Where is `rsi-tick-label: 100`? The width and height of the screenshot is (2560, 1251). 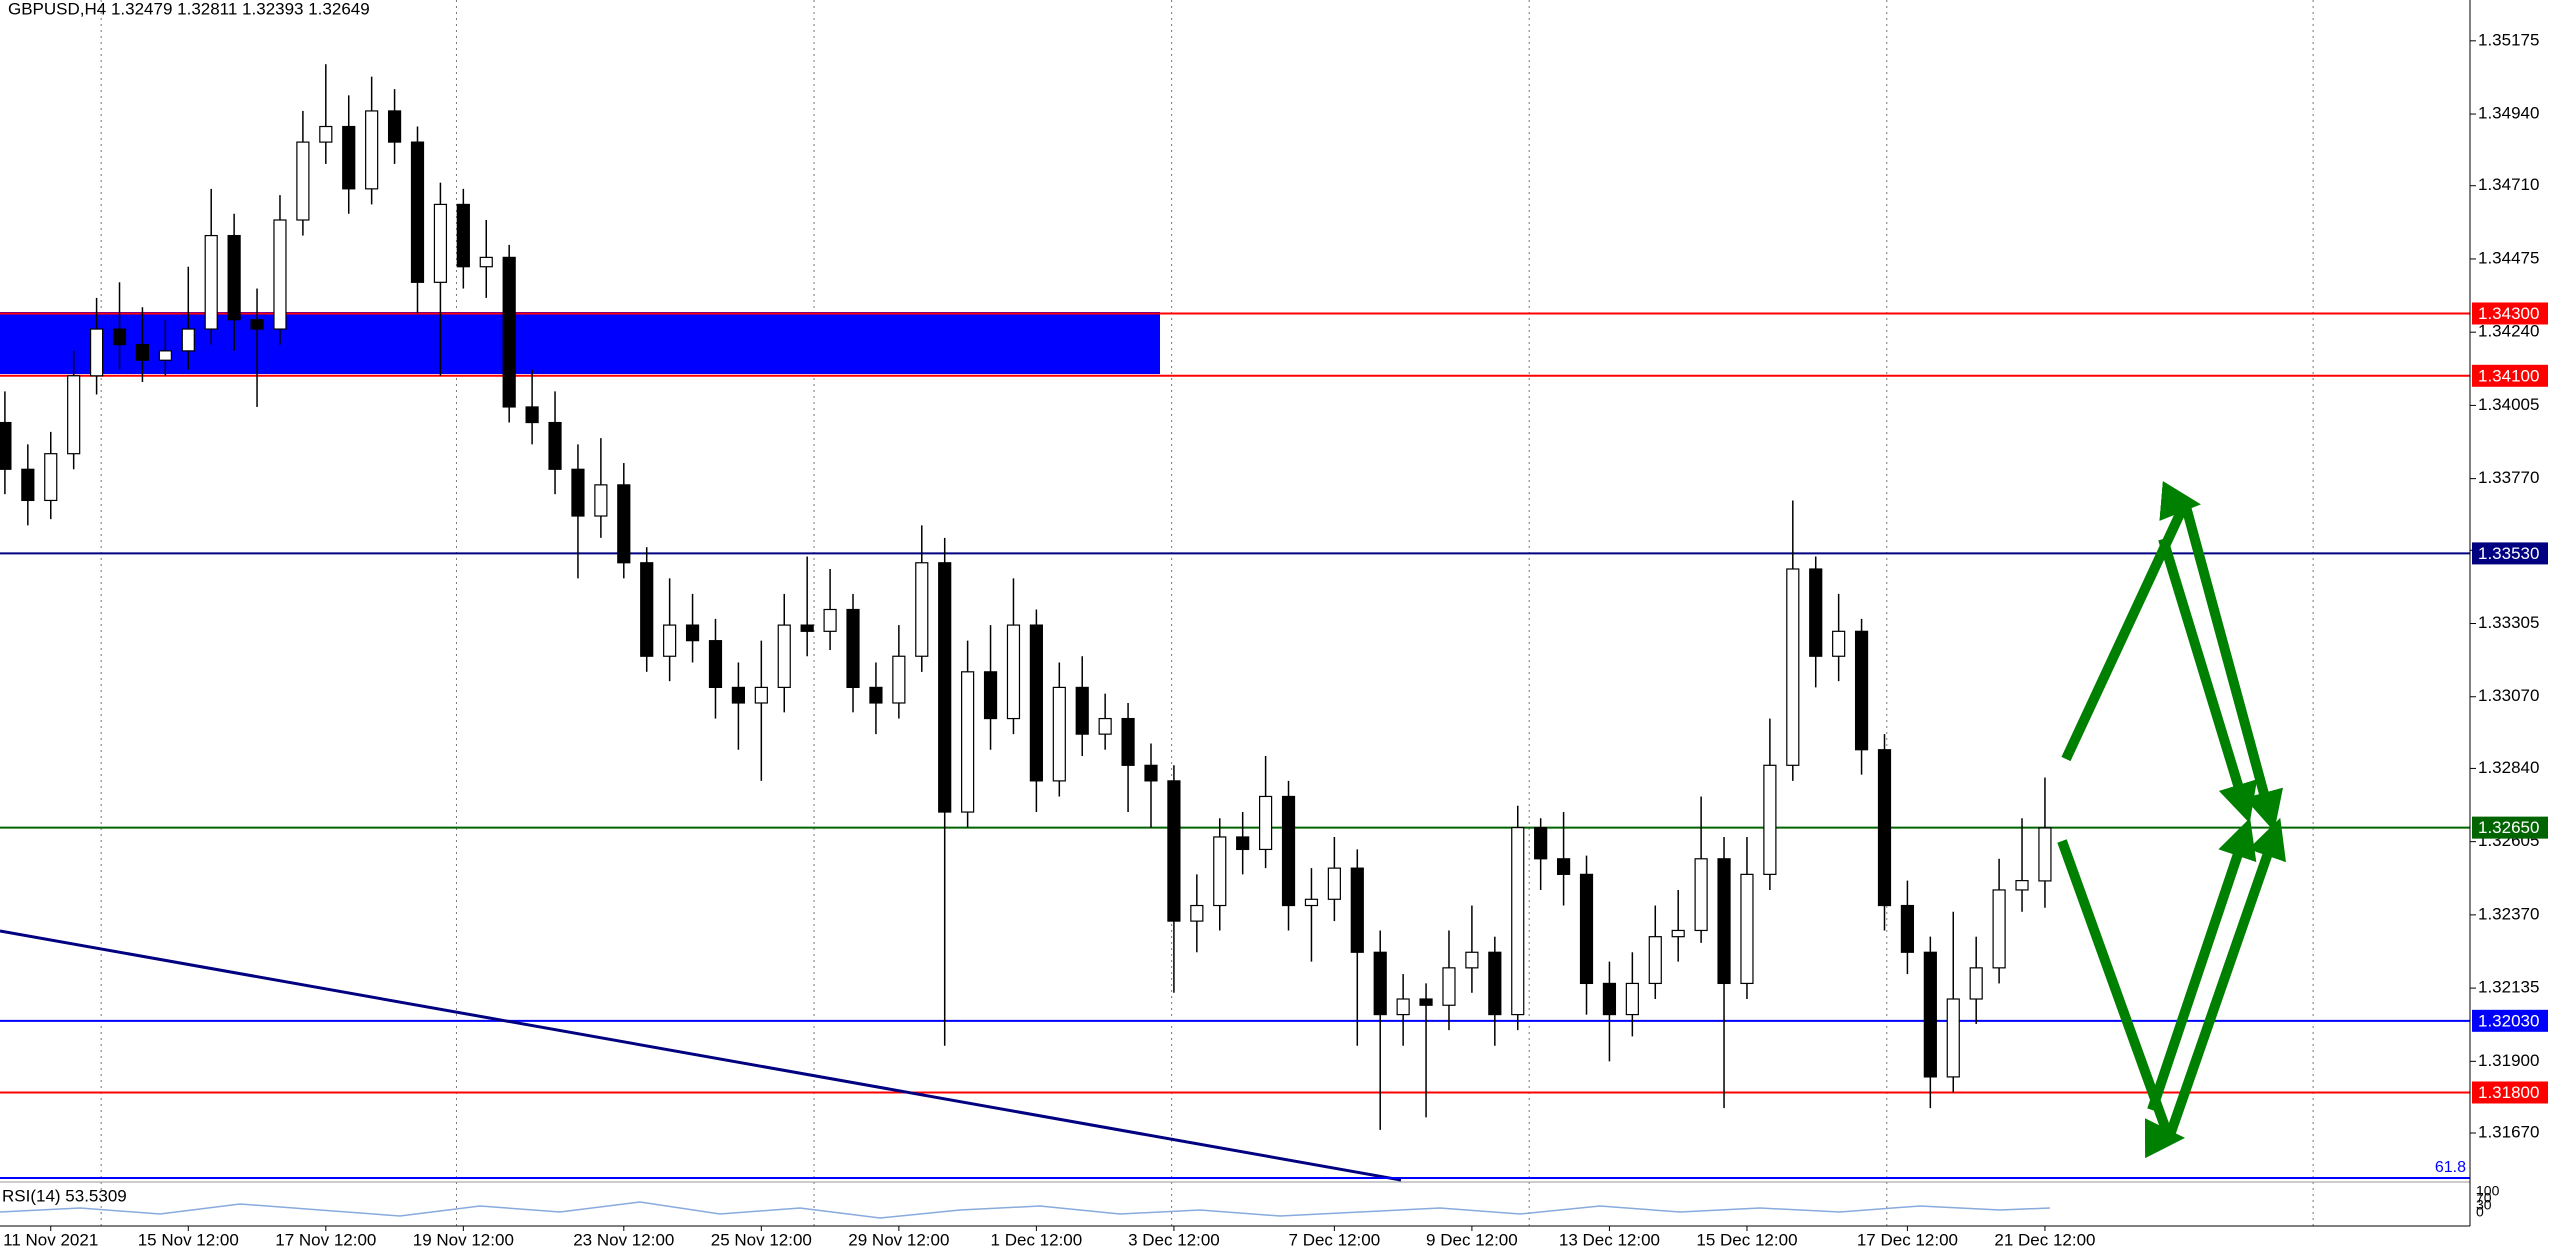
rsi-tick-label: 100 is located at coordinates (2488, 1191).